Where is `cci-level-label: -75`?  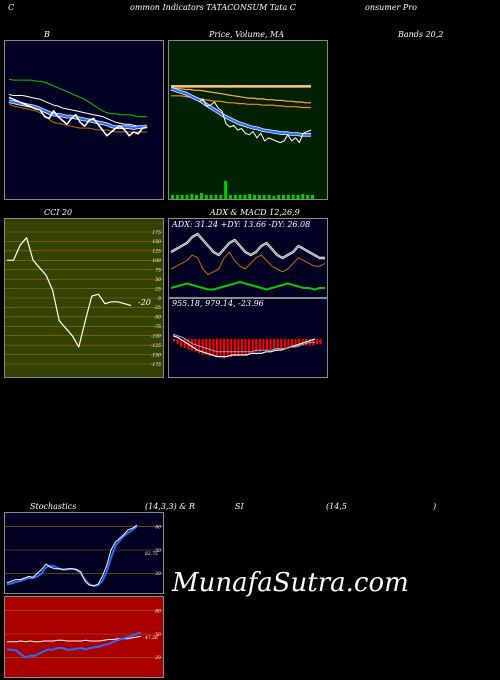
cci-level-label: -75 is located at coordinates (157, 327).